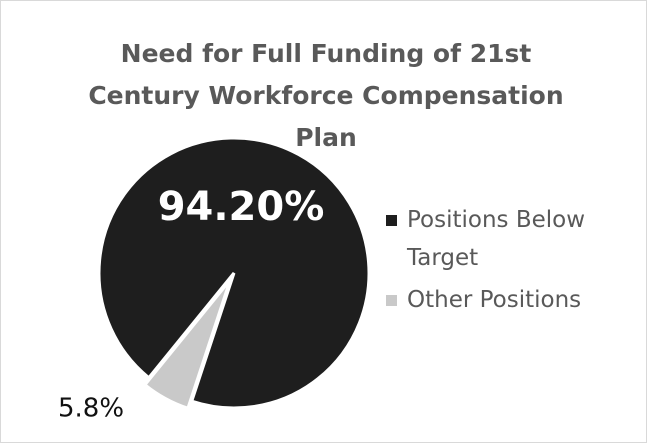  I want to click on pie-slice, so click(187, 345).